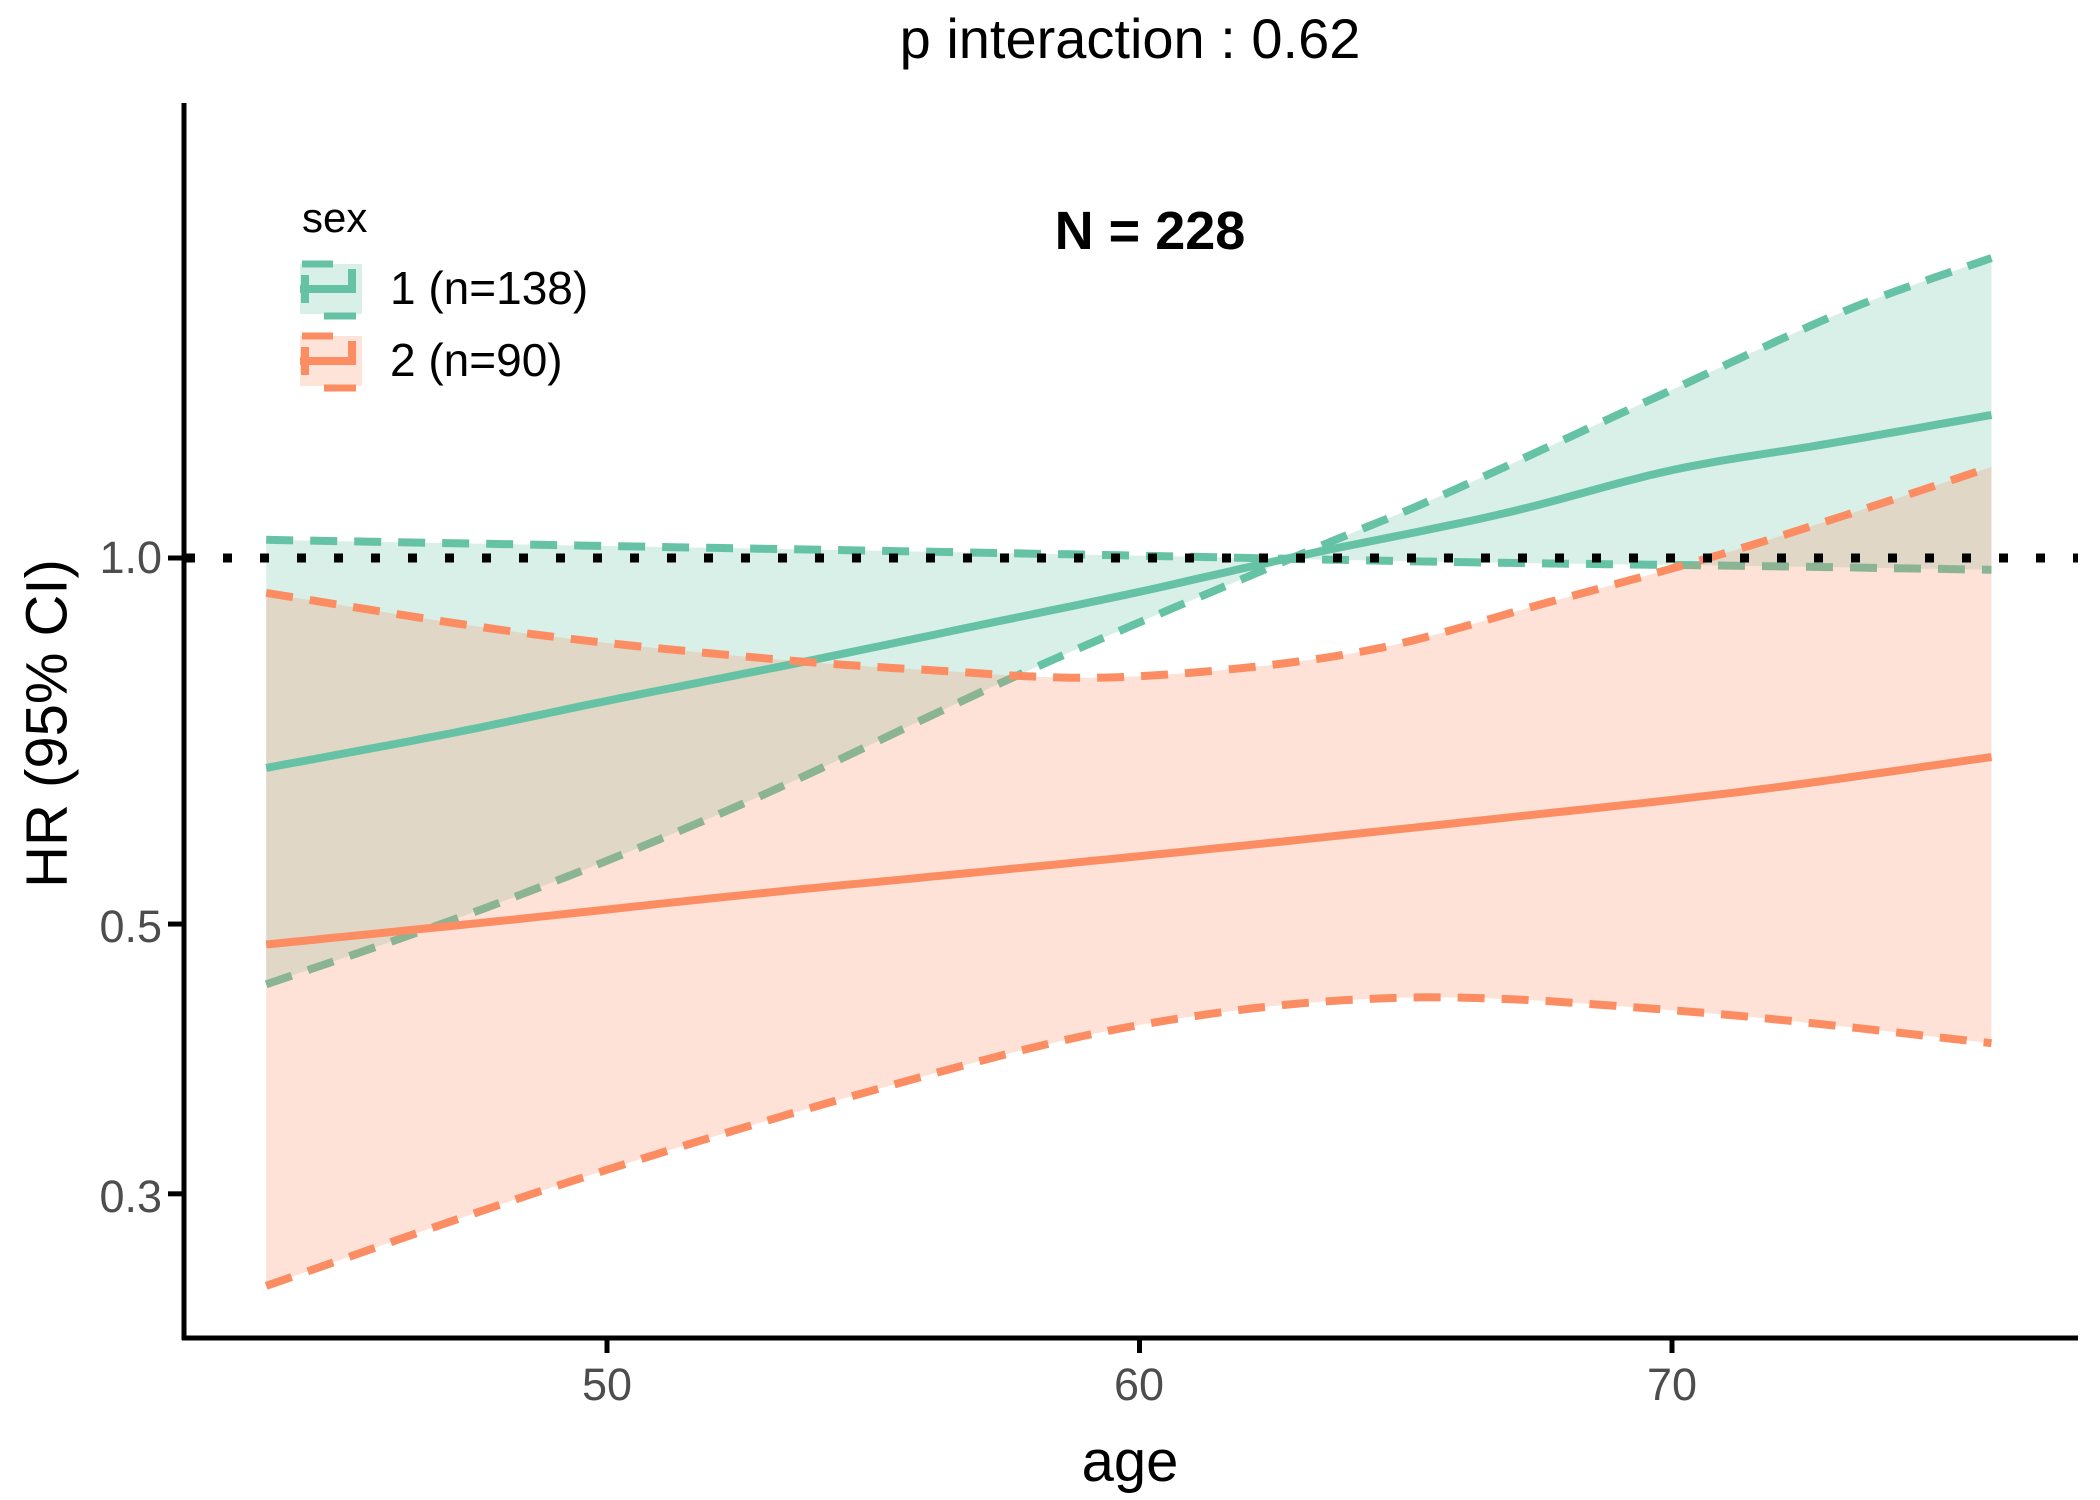 Image resolution: width=2100 pixels, height=1500 pixels. Describe the element at coordinates (1139, 1384) in the screenshot. I see `x-tick-label-60: 60` at that location.